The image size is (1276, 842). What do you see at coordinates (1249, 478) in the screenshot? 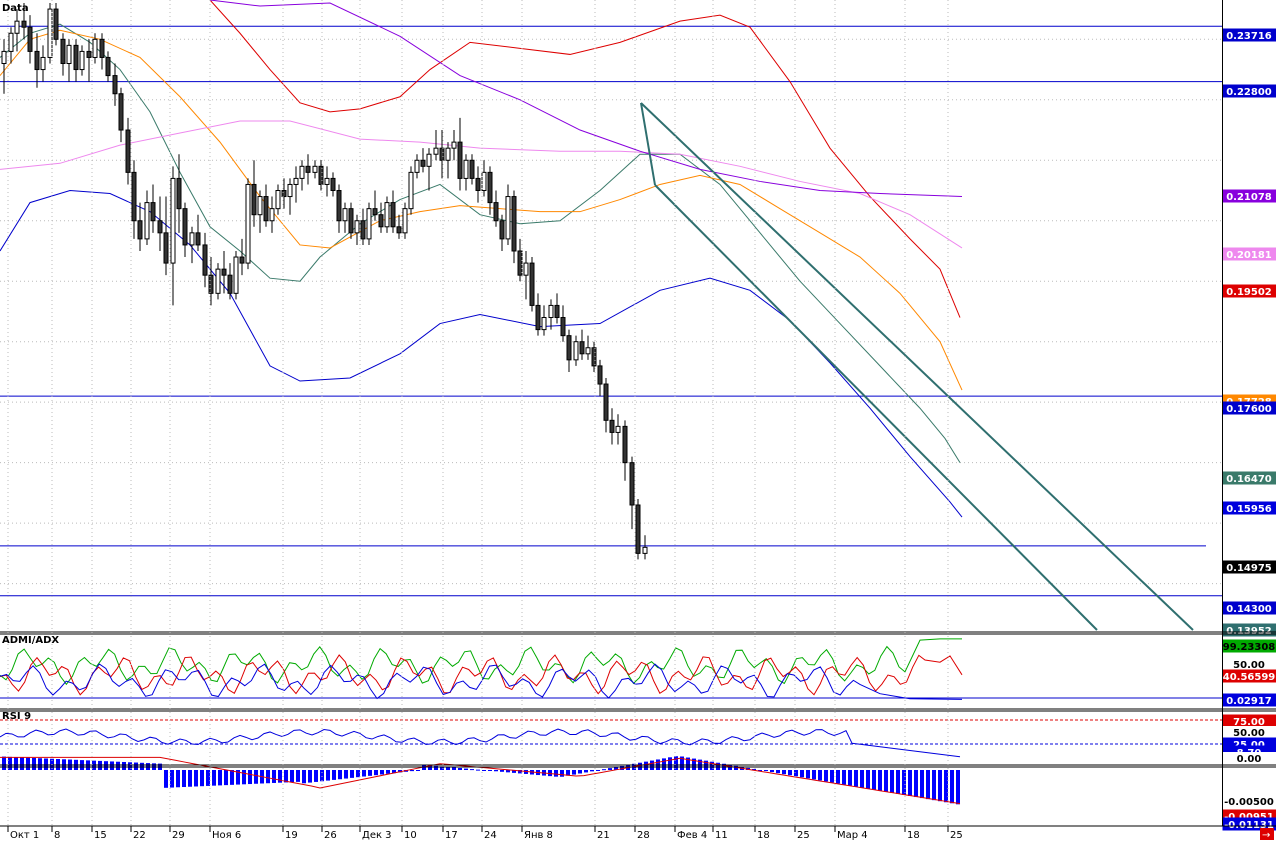
I see `price-label: 0.16470` at bounding box center [1249, 478].